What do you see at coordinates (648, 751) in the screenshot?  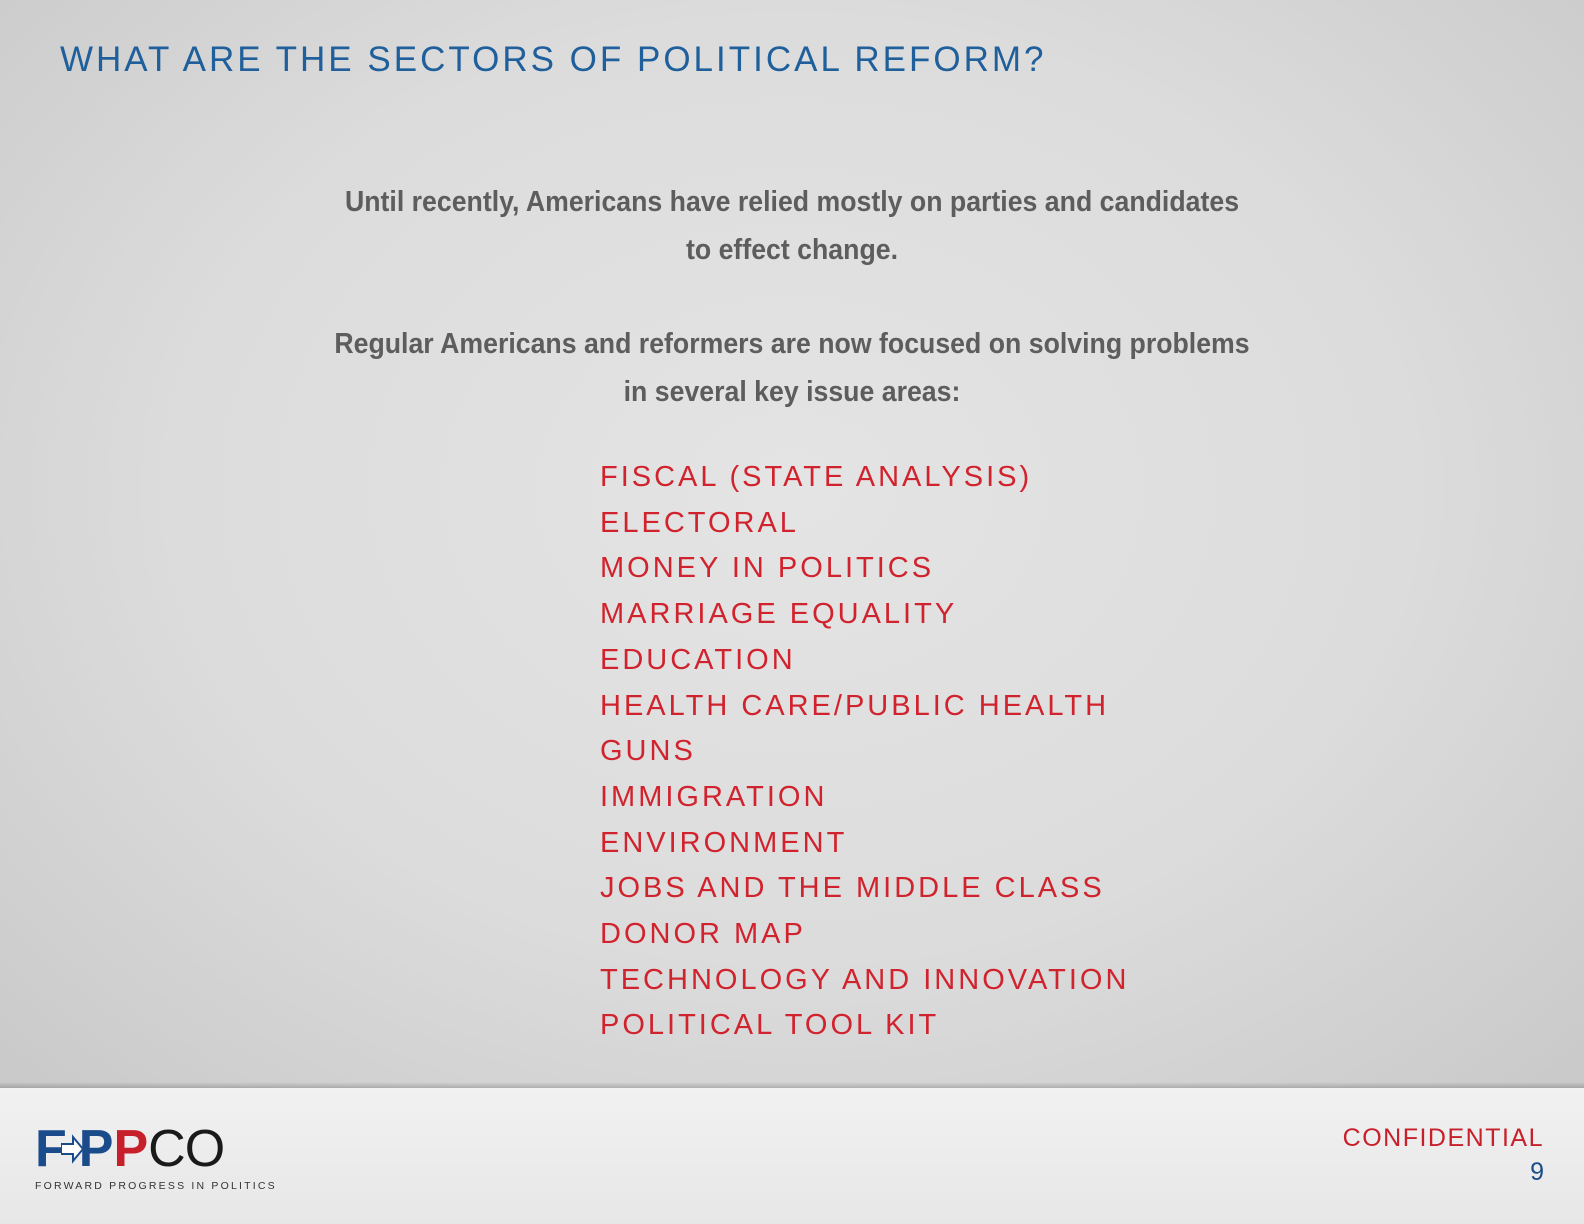 I see `sector-item: GUNS` at bounding box center [648, 751].